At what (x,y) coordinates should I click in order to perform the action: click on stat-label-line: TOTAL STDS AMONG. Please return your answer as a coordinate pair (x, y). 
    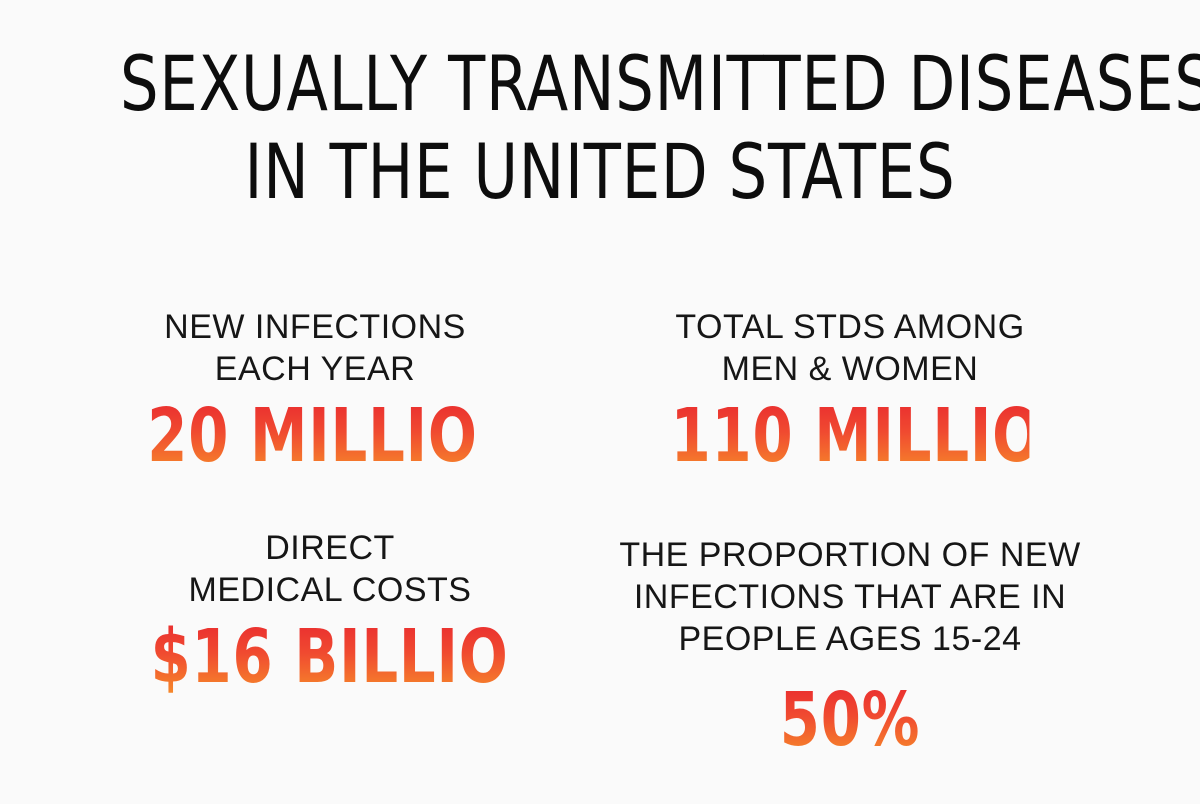
    Looking at the image, I should click on (850, 327).